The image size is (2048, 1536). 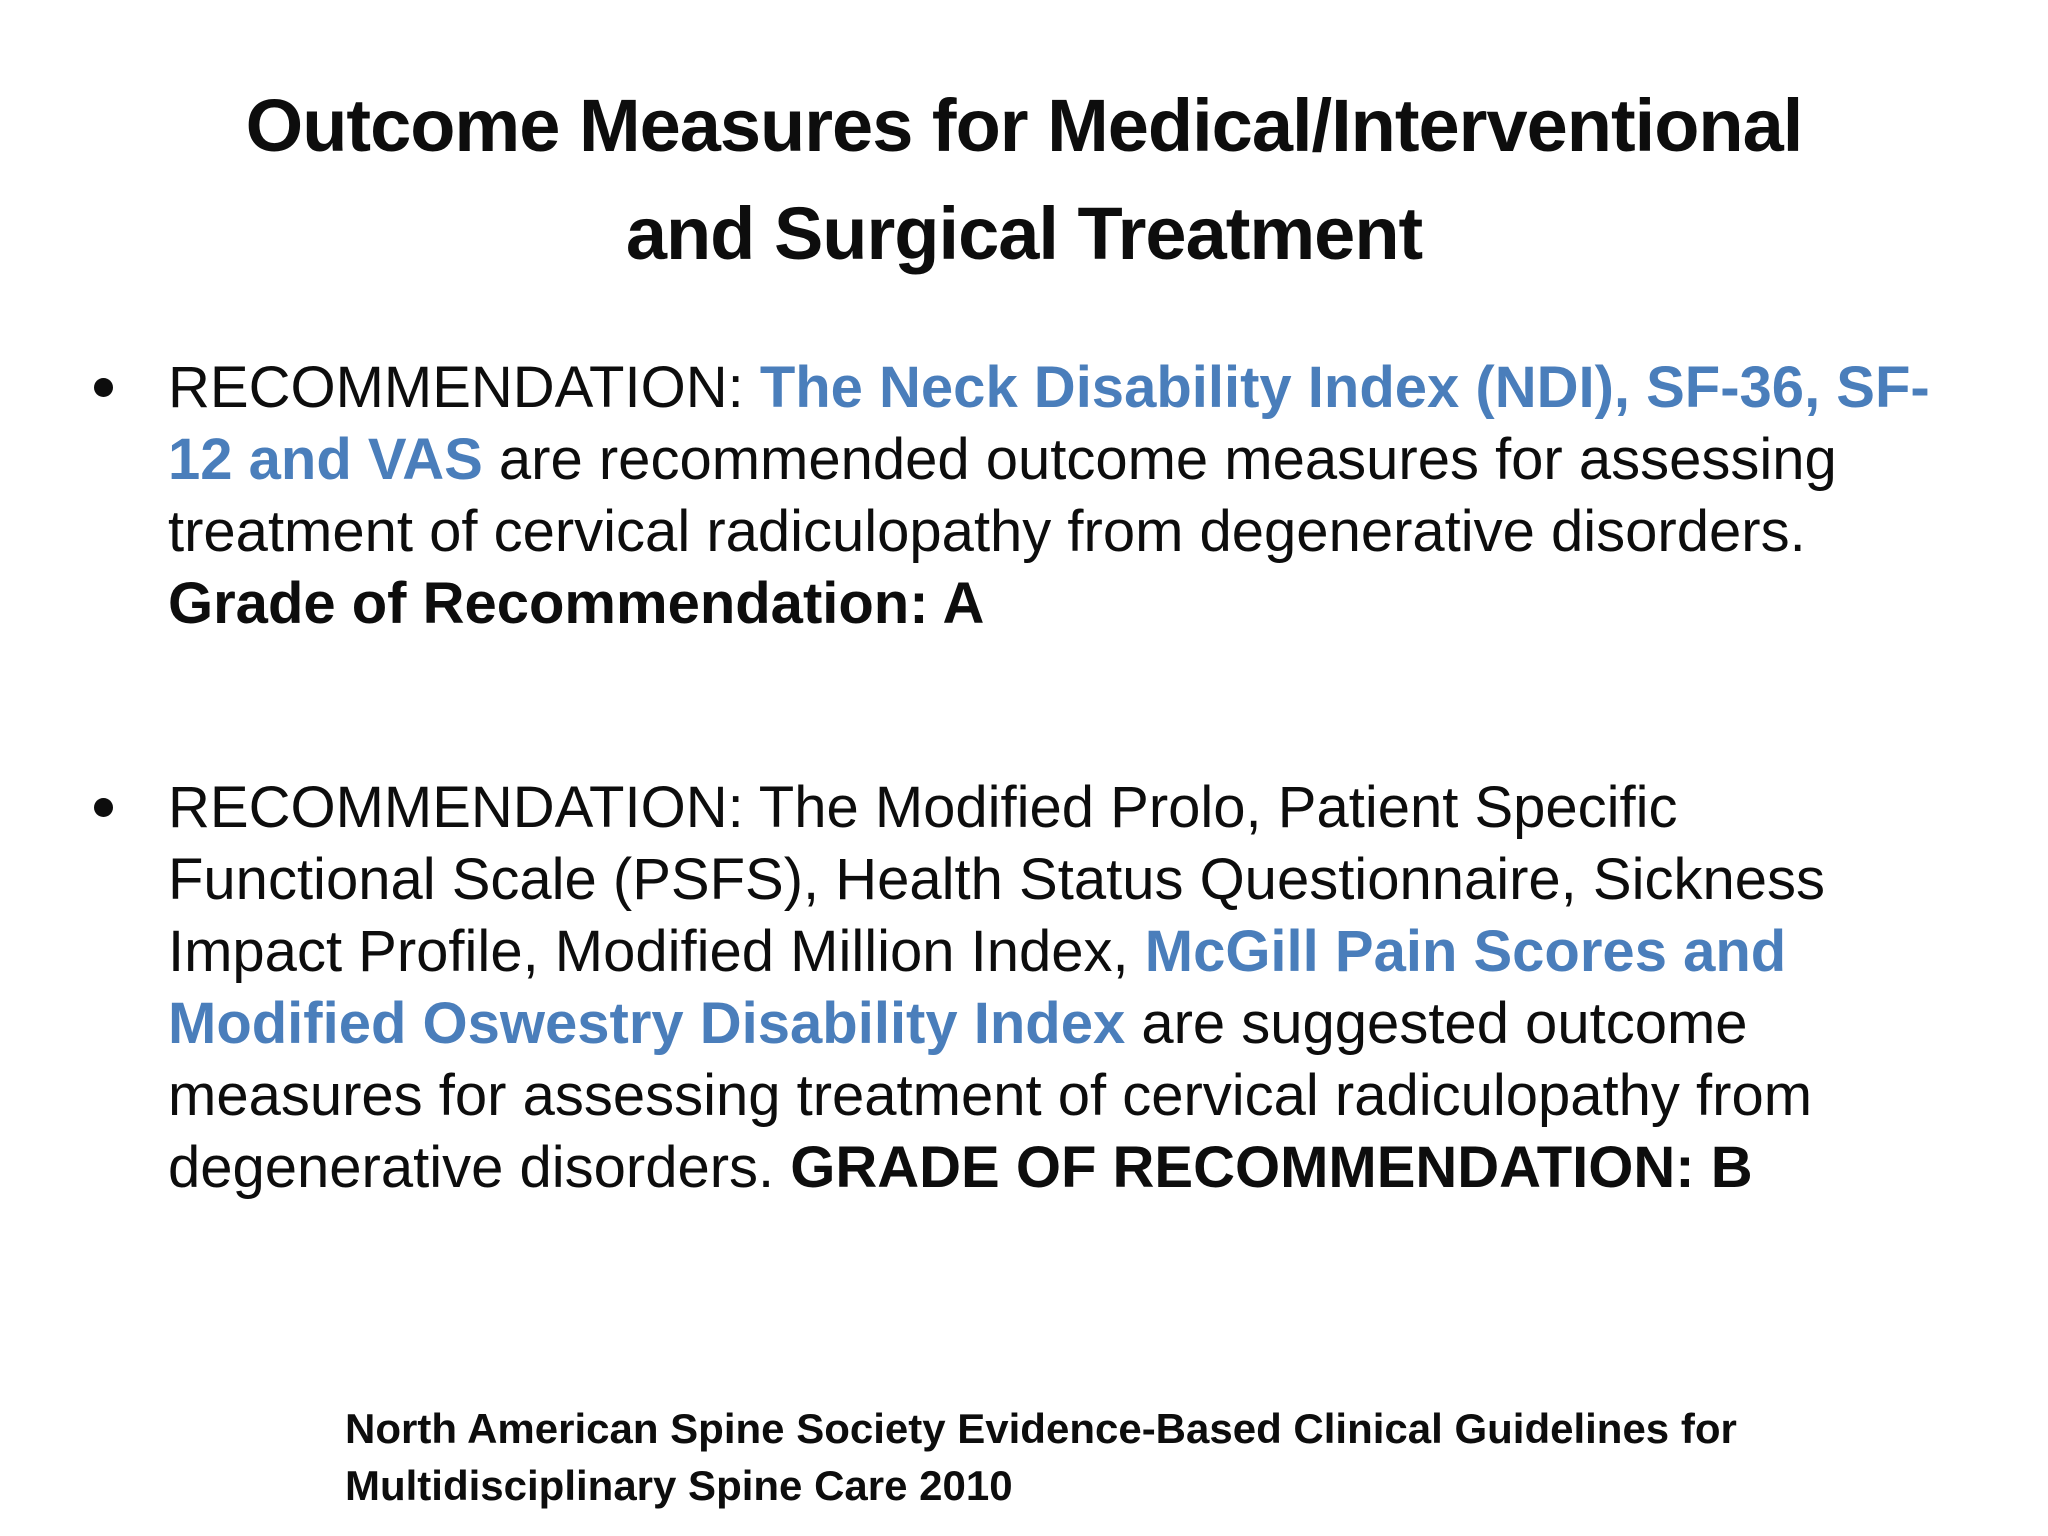 I want to click on text-run-grade: Grade of Recommendation: A, so click(x=576, y=603).